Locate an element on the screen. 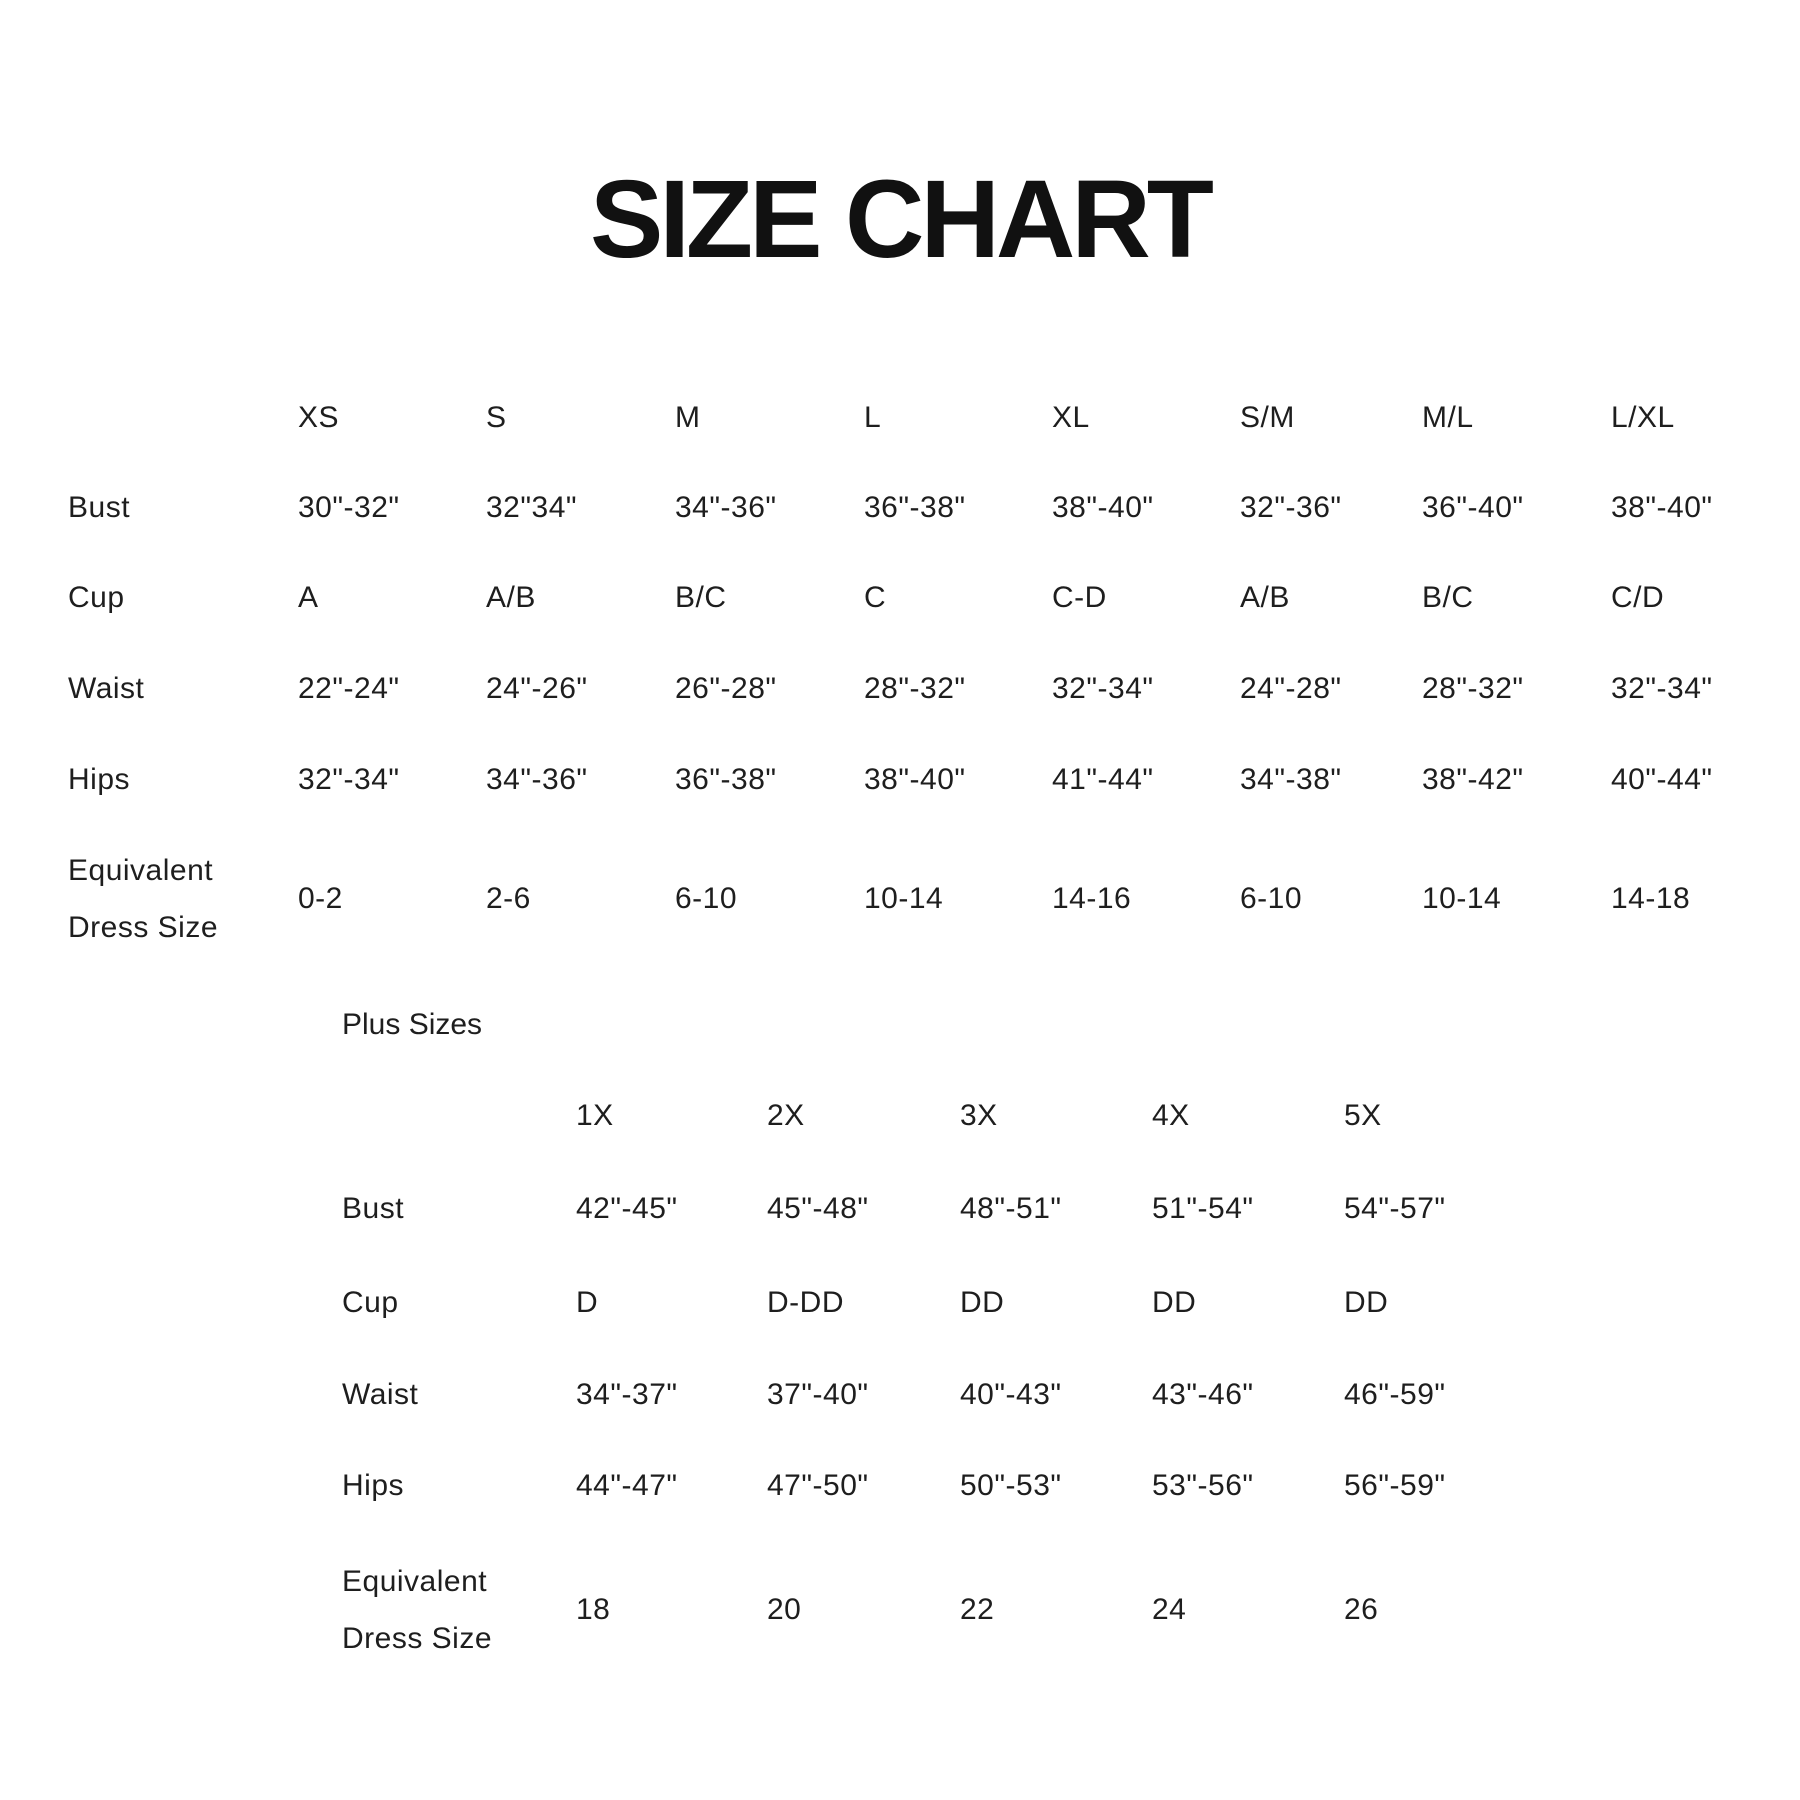 The width and height of the screenshot is (1800, 1800). table-cell: 24"-26" is located at coordinates (537, 688).